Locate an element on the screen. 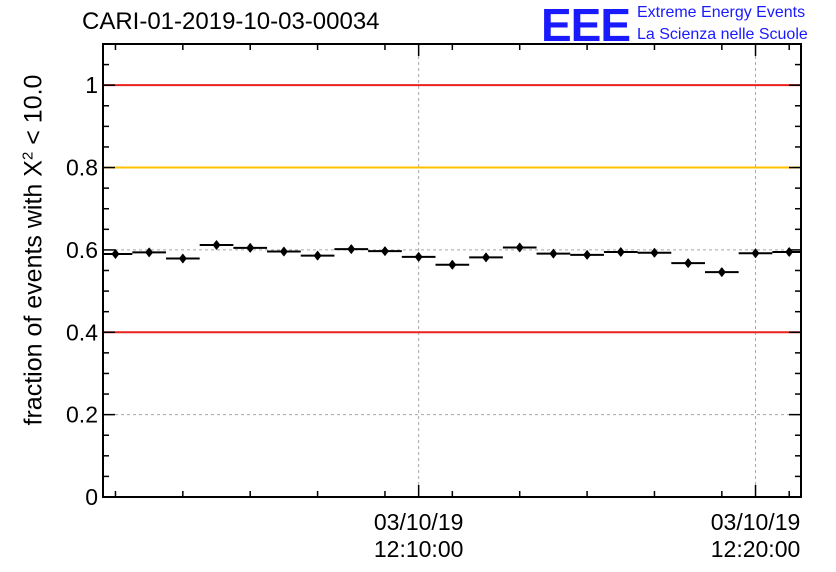  y-axis-label-suffix: < 10.0 is located at coordinates (33, 113).